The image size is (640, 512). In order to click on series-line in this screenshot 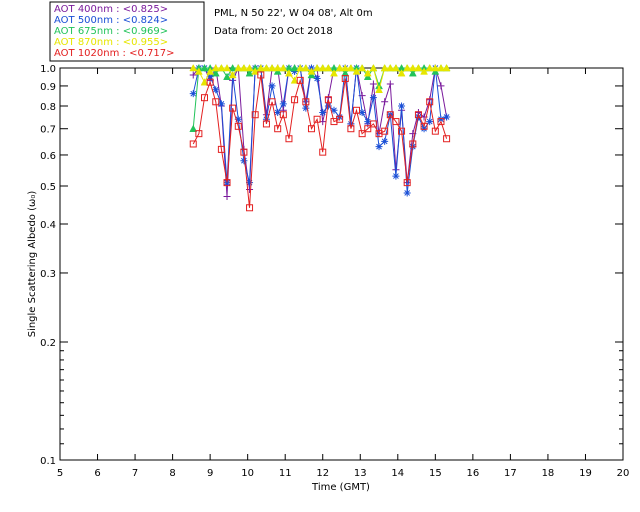, I will do `click(320, 141)`.